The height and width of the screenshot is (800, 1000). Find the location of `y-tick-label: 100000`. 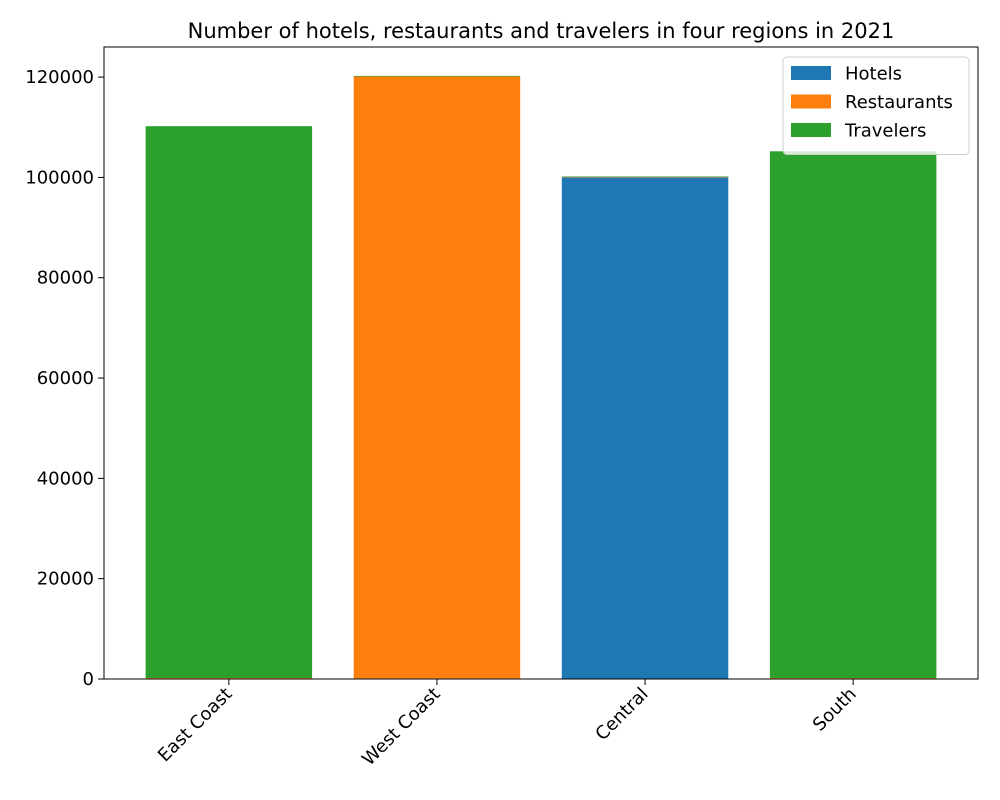

y-tick-label: 100000 is located at coordinates (59, 177).